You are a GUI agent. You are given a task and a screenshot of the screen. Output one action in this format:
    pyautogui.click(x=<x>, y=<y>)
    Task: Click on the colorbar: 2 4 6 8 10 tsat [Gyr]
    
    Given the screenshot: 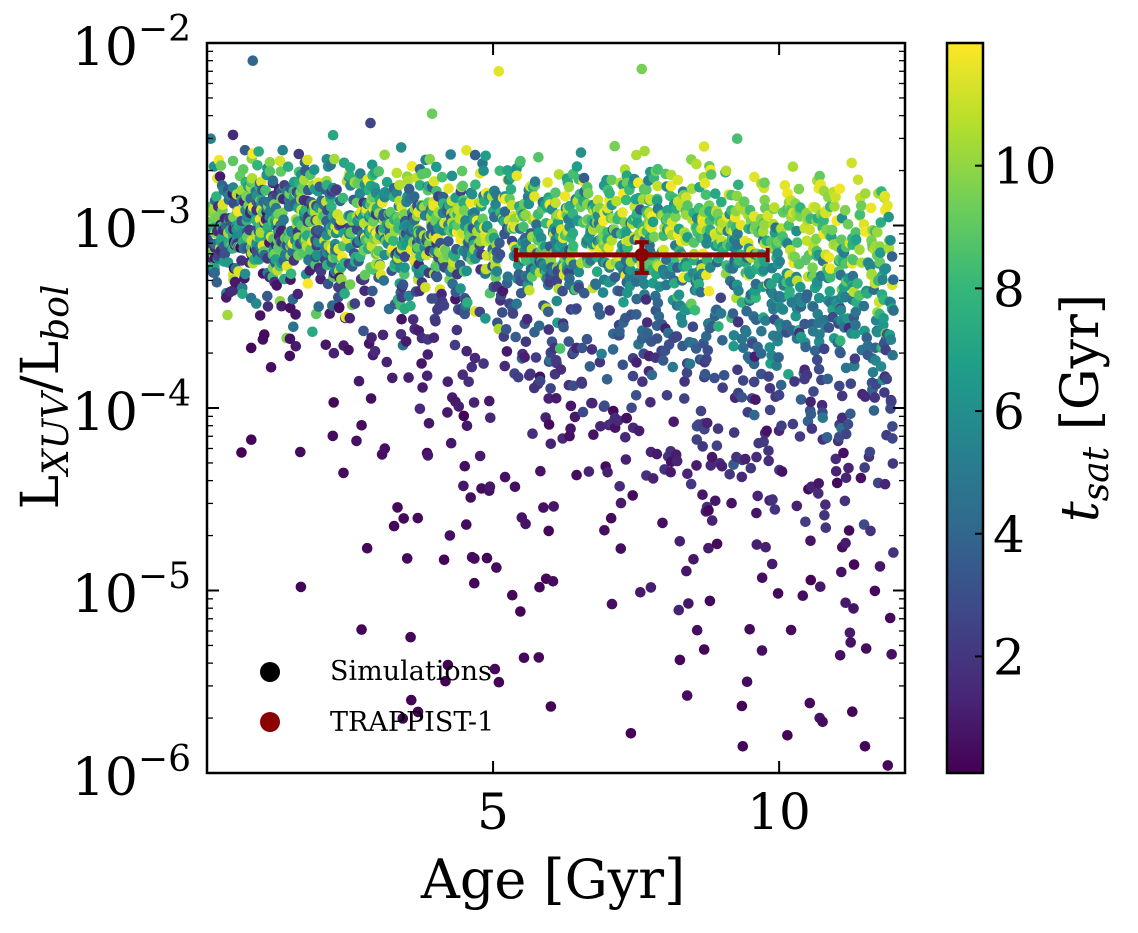 What is the action you would take?
    pyautogui.click(x=1031, y=408)
    